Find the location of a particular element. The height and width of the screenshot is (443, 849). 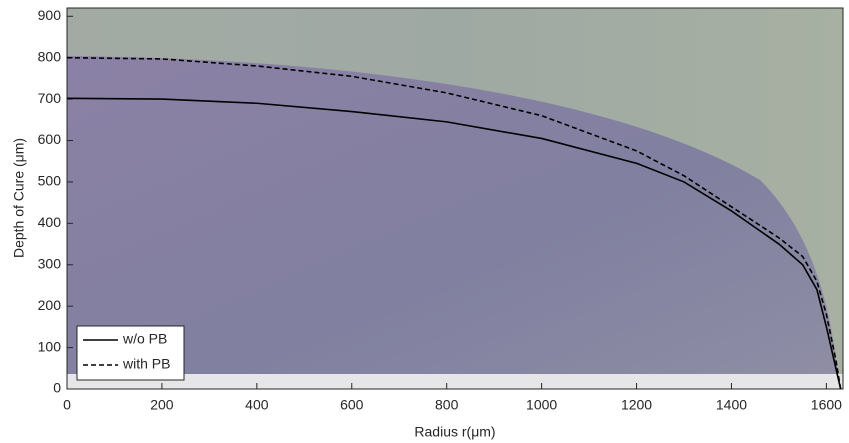

y-tick-label: 100 is located at coordinates (50, 346).